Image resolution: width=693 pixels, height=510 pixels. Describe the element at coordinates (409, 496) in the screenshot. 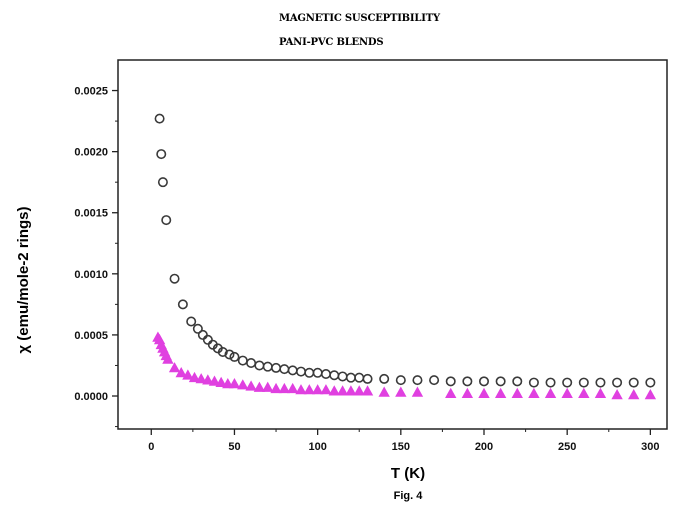

I see `figure-caption: Fig. 4` at that location.